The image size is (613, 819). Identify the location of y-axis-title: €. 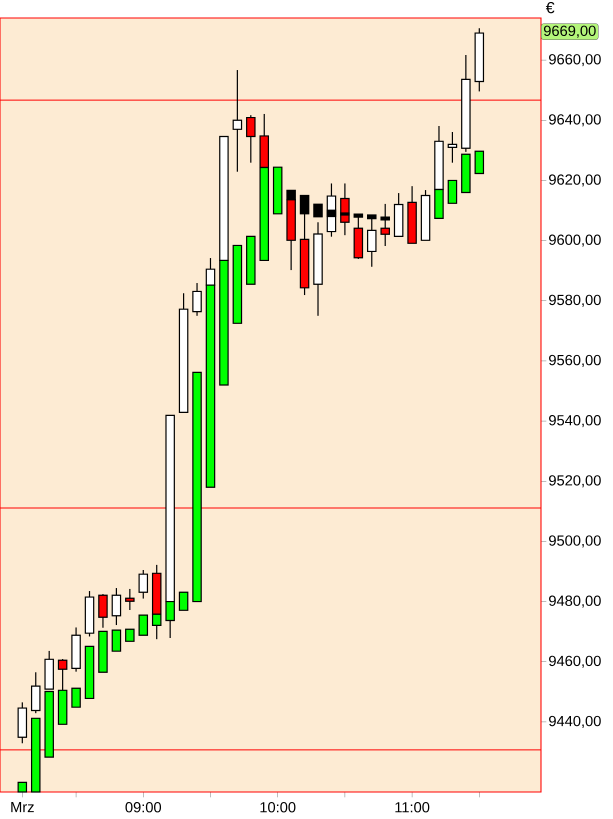
(550, 8).